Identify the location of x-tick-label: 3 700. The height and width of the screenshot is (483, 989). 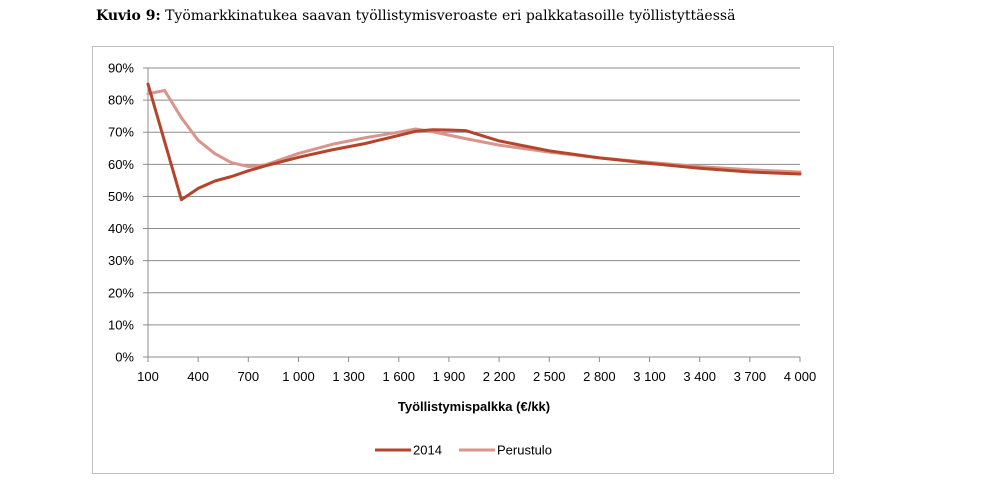
(750, 376).